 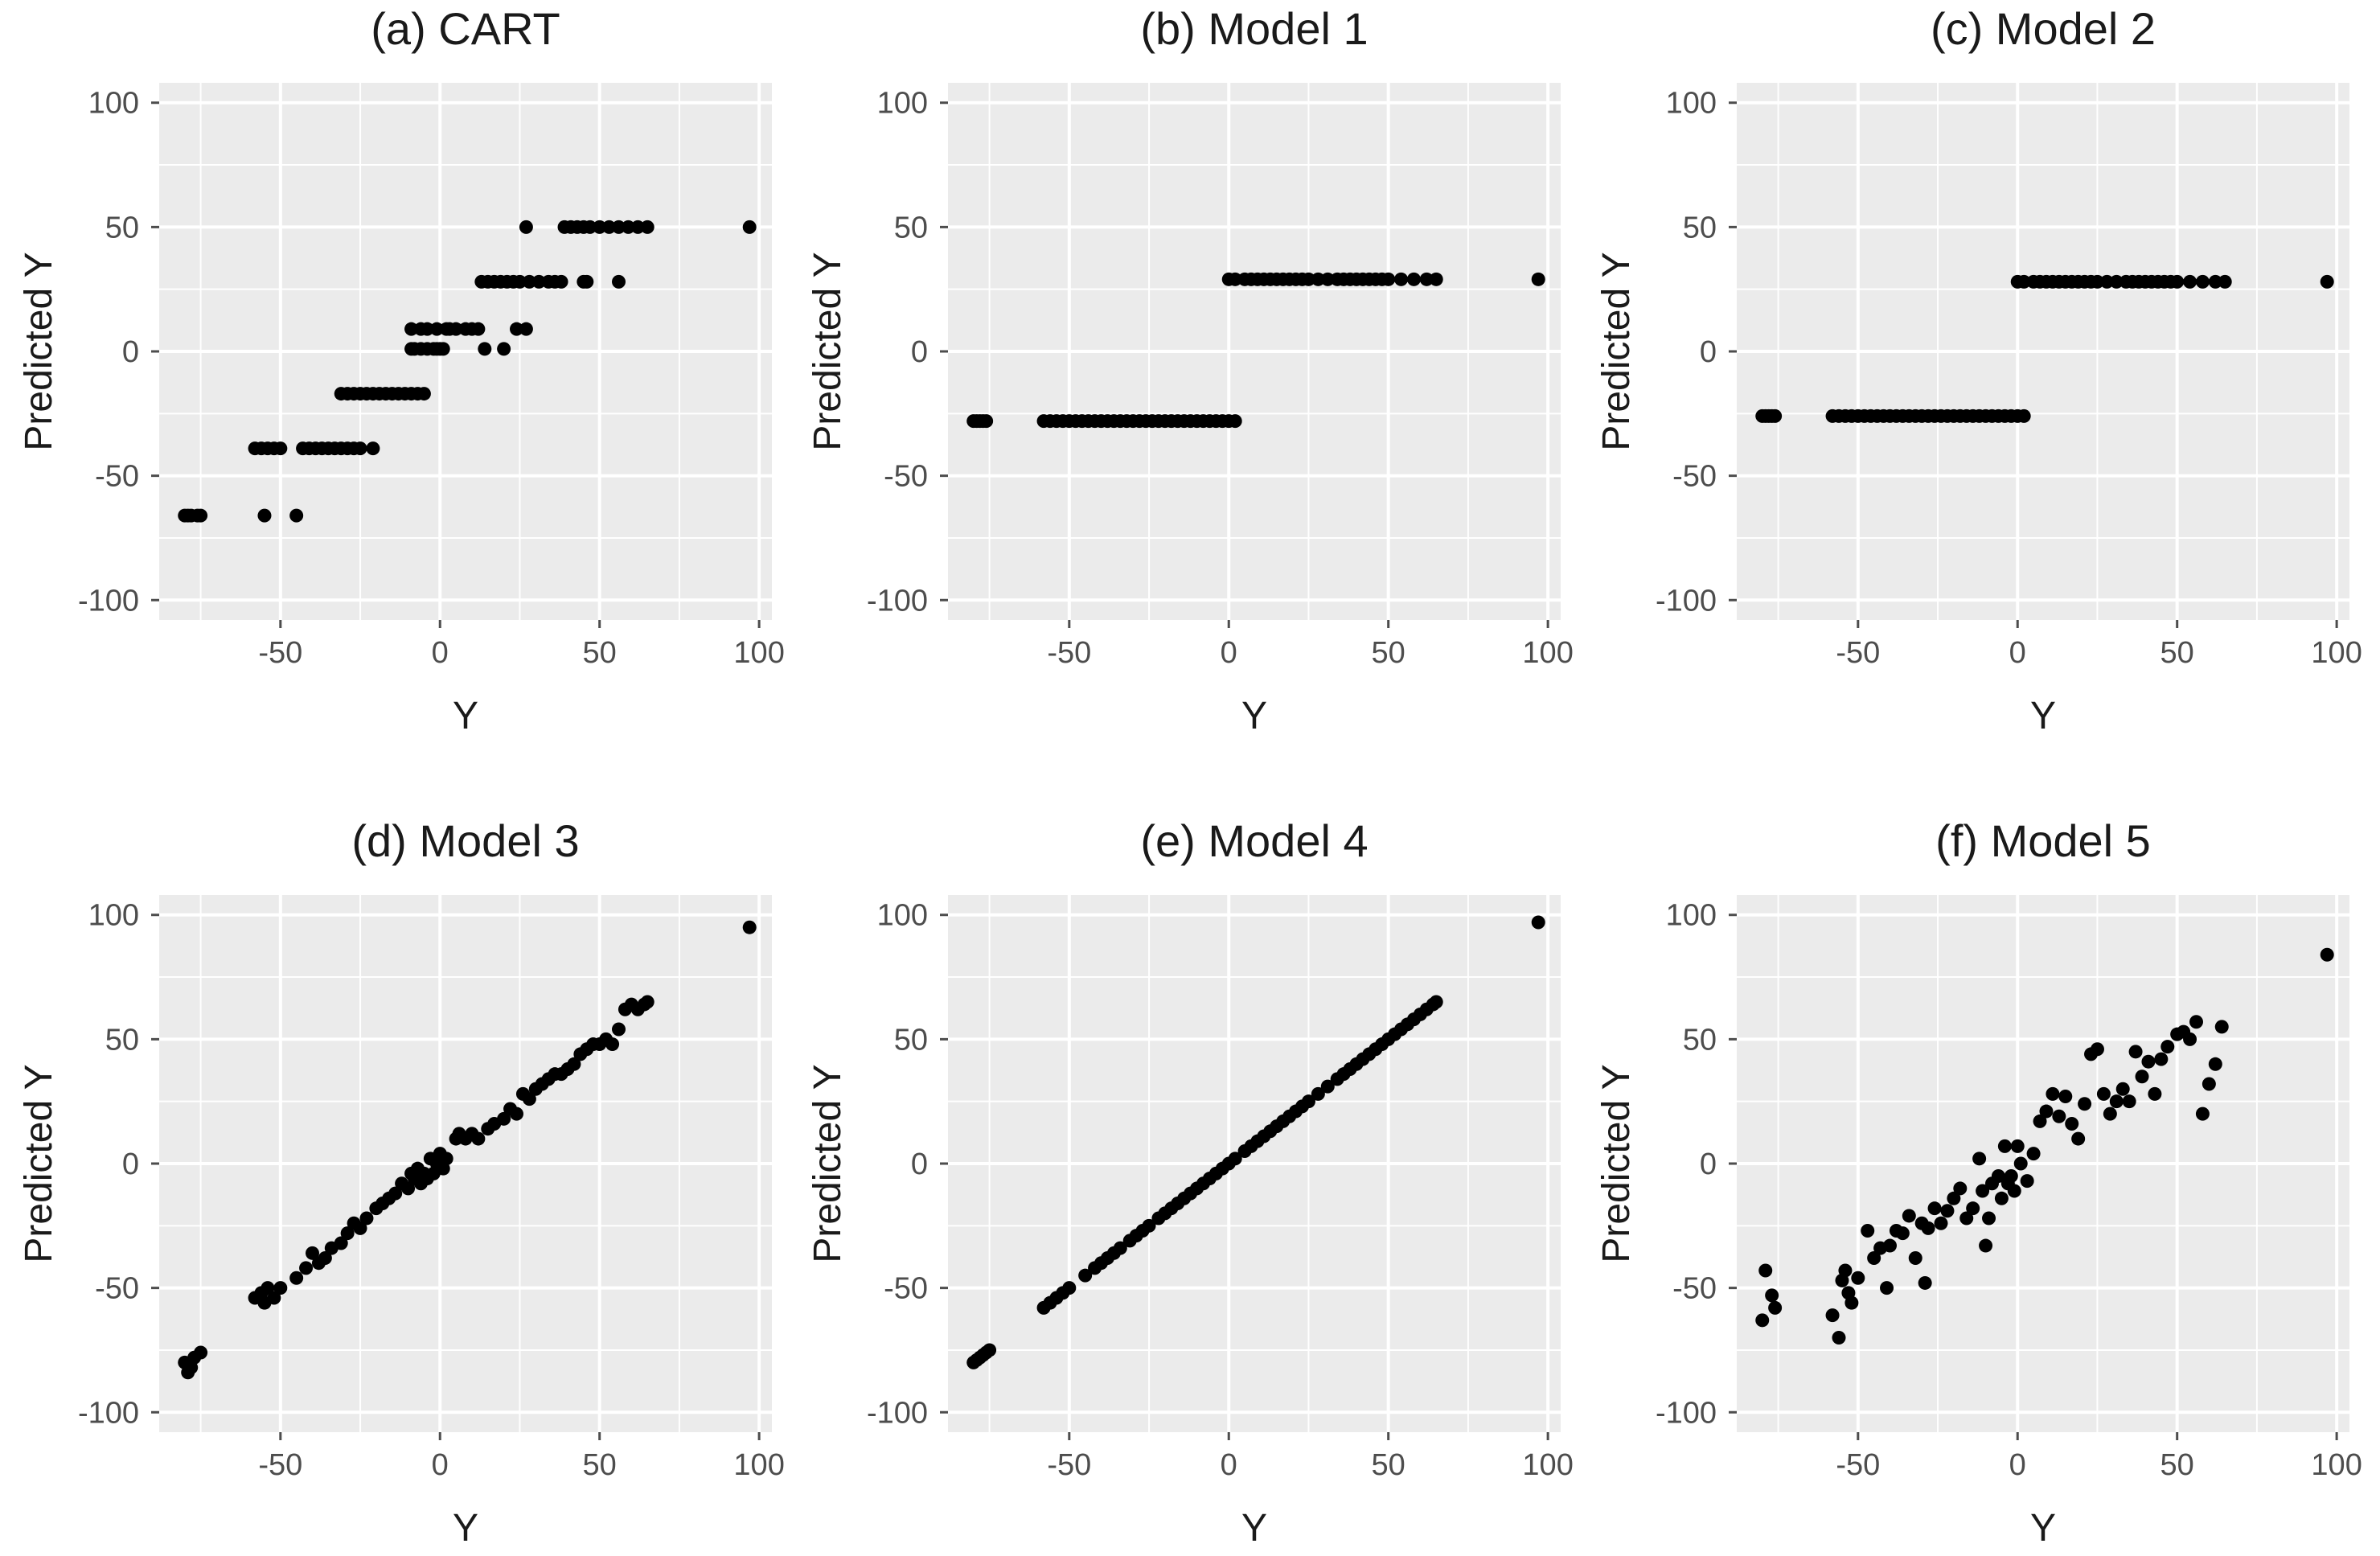 What do you see at coordinates (39, 351) in the screenshot?
I see `y-axis-label: Predicted Y` at bounding box center [39, 351].